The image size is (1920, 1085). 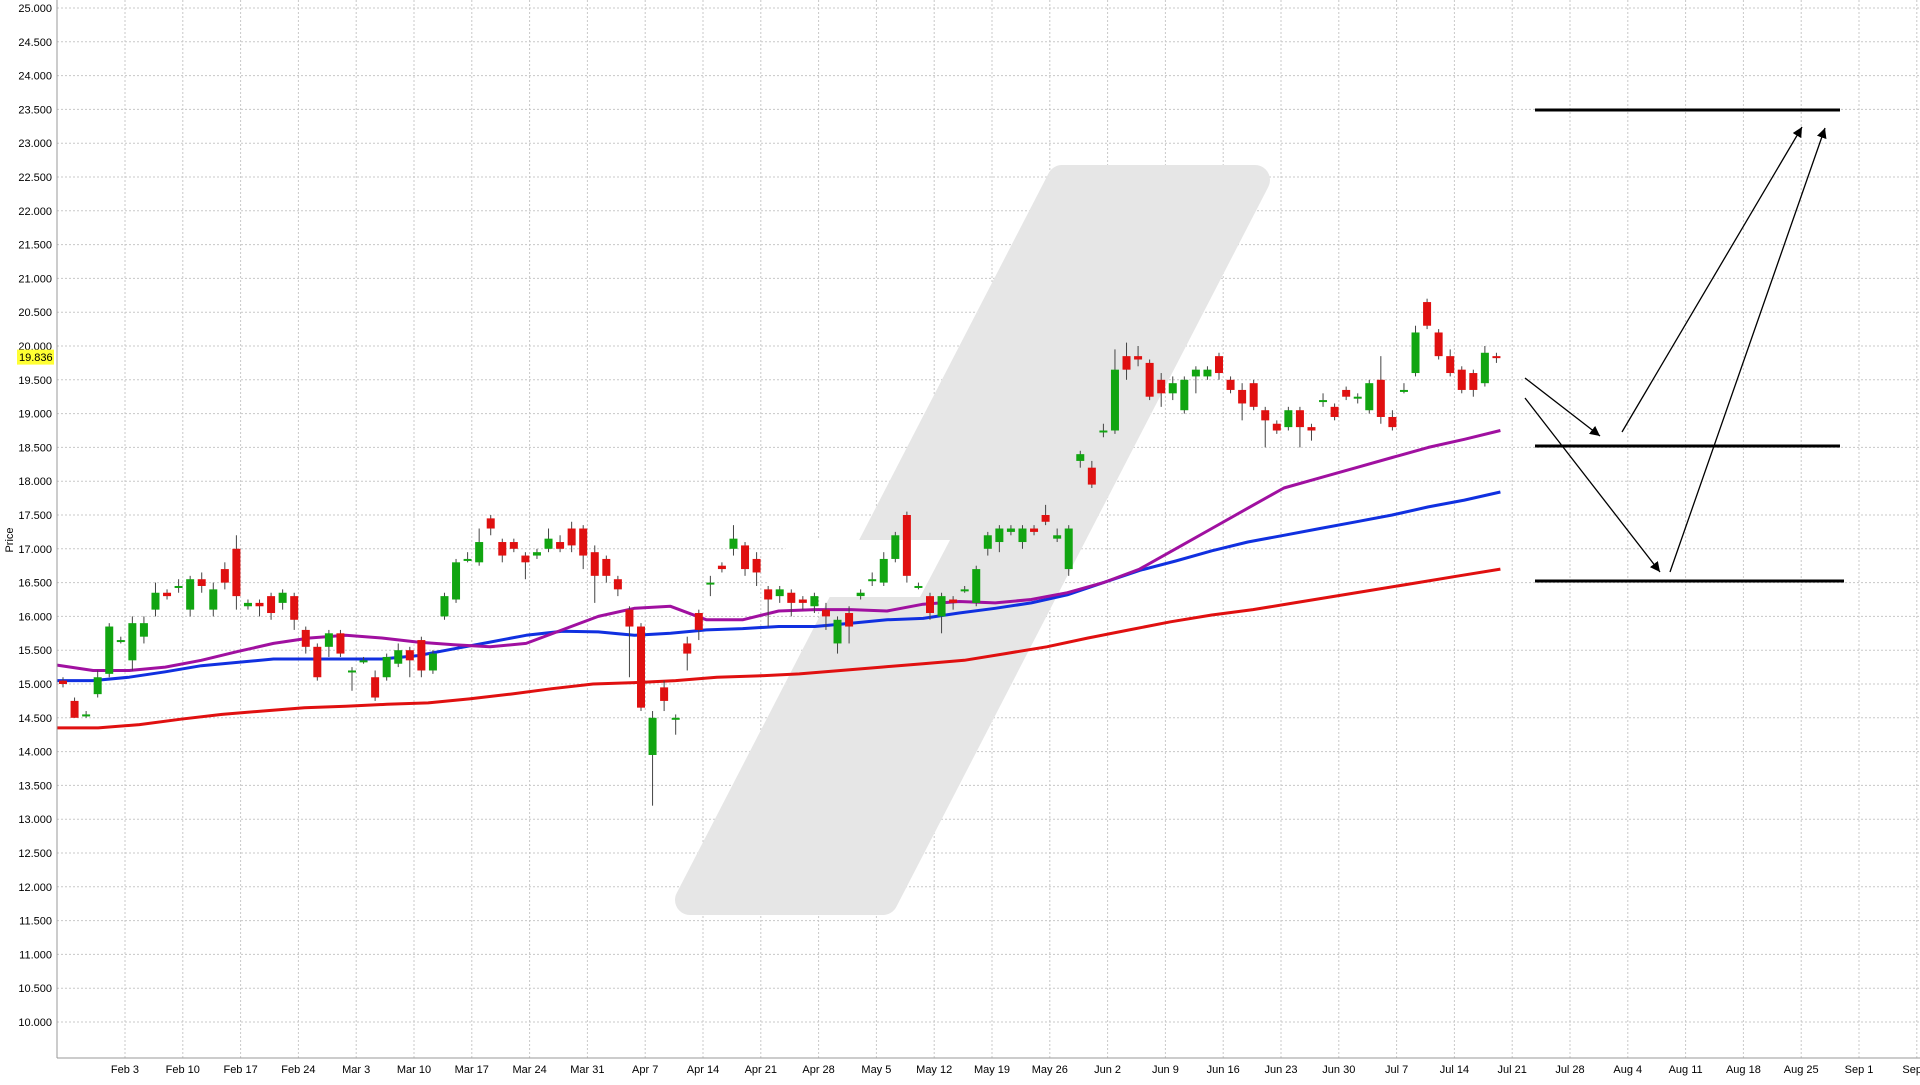 I want to click on x-tick-label: Feb 24, so click(x=298, y=1070).